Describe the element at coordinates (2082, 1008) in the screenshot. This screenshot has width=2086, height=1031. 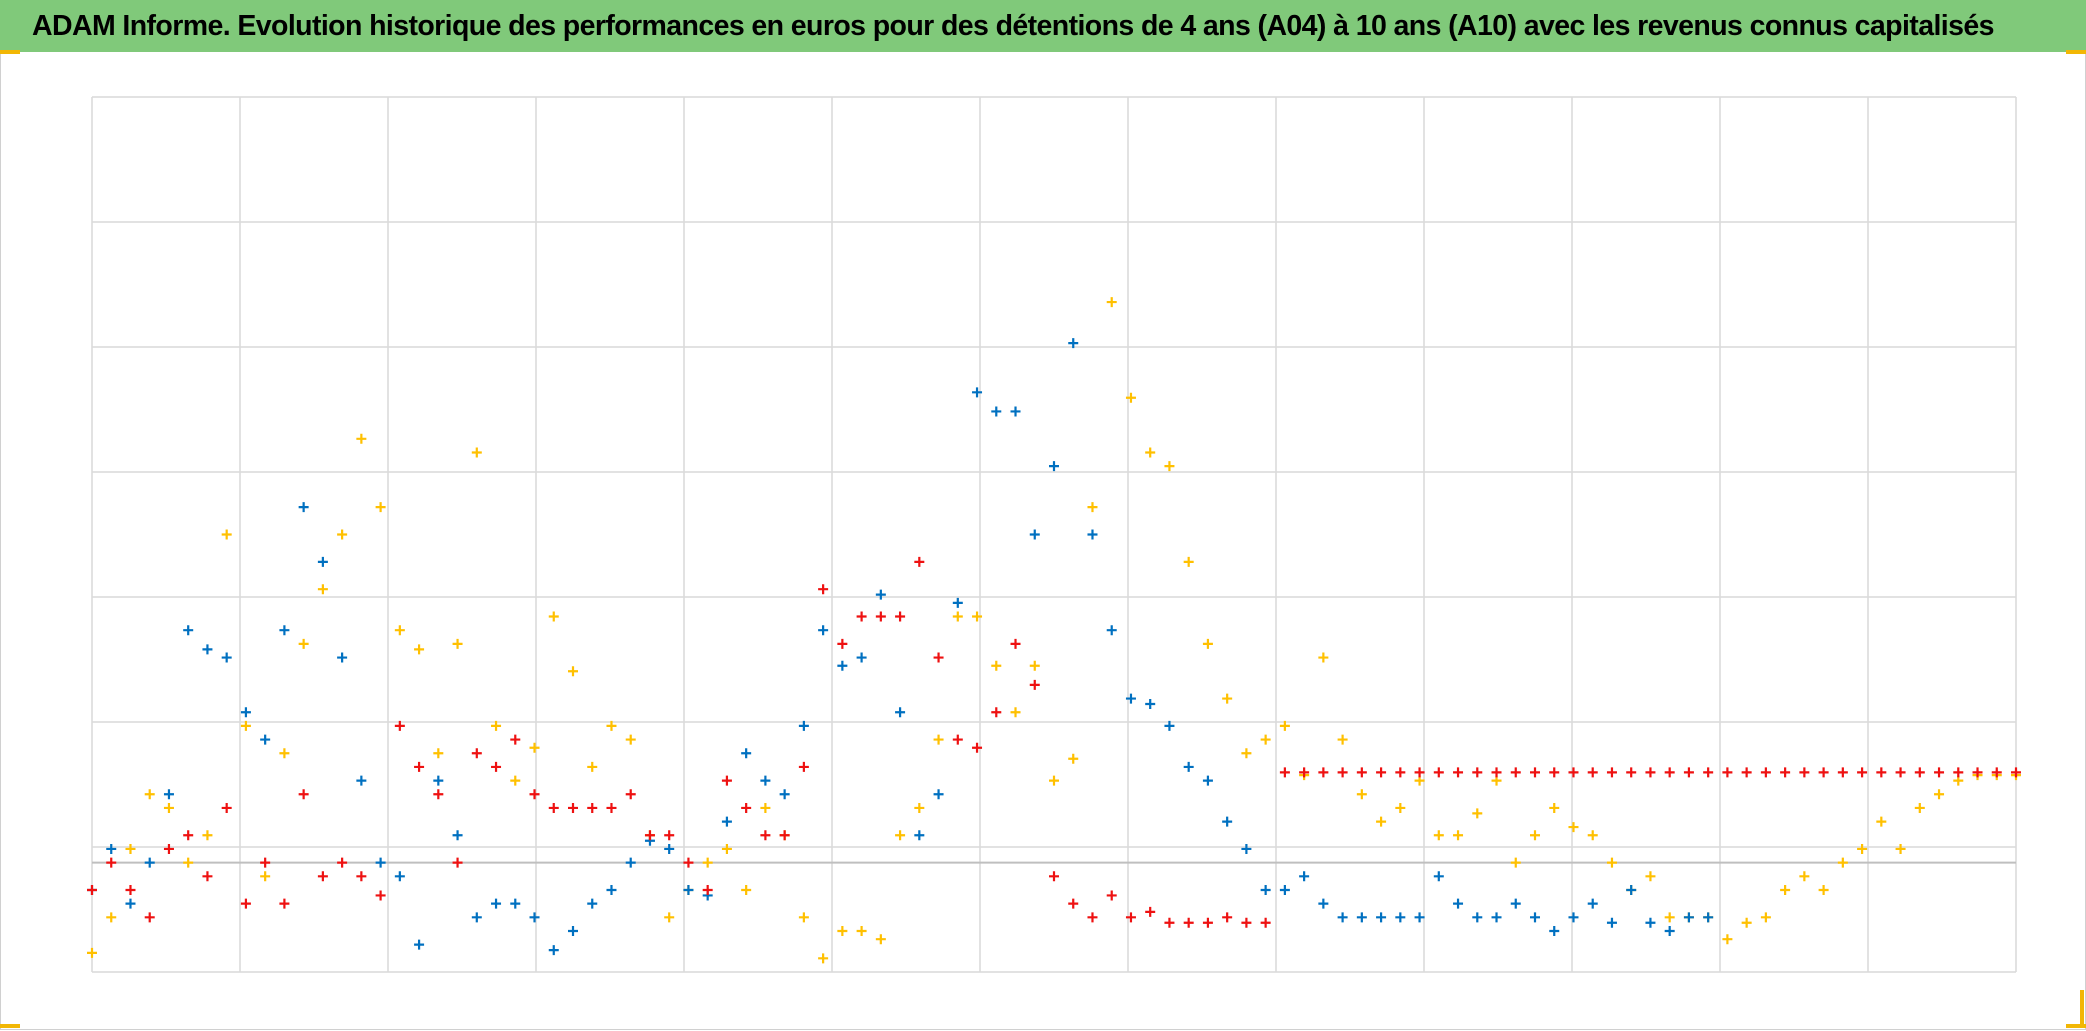
I see `corner-mark-right-bottom` at that location.